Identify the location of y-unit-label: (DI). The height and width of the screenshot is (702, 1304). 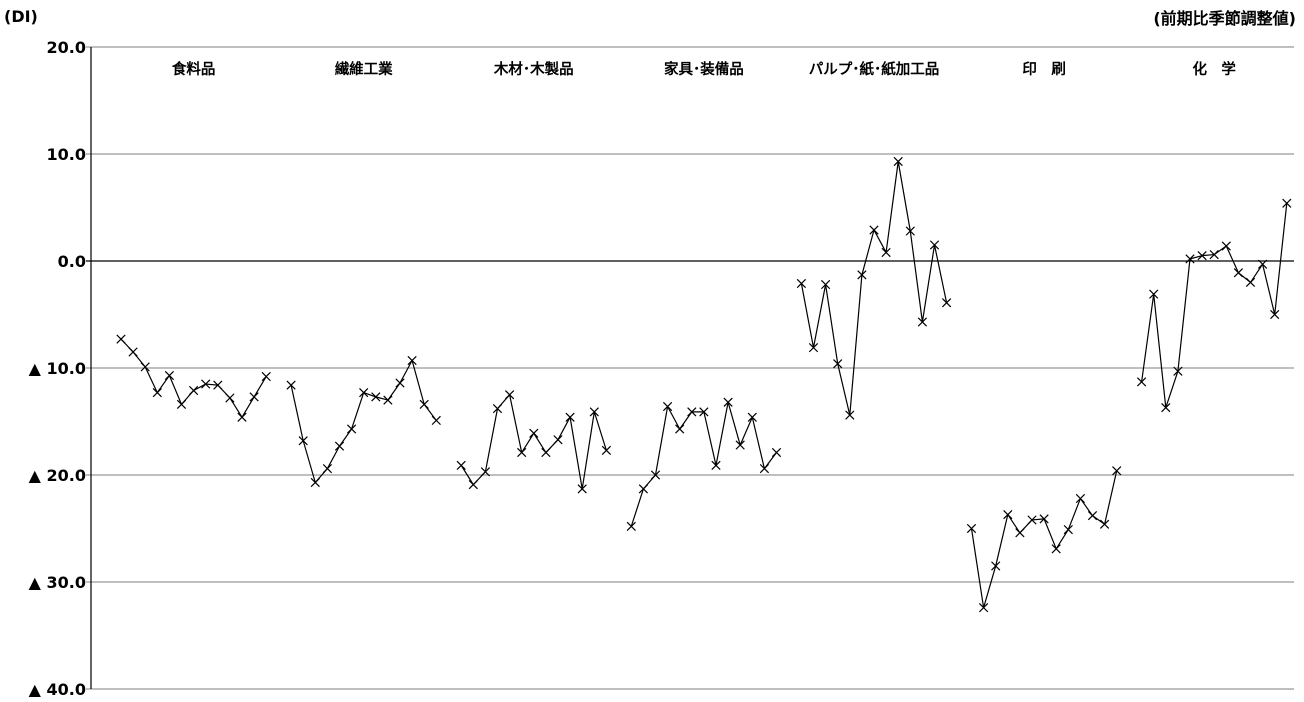
(21, 16).